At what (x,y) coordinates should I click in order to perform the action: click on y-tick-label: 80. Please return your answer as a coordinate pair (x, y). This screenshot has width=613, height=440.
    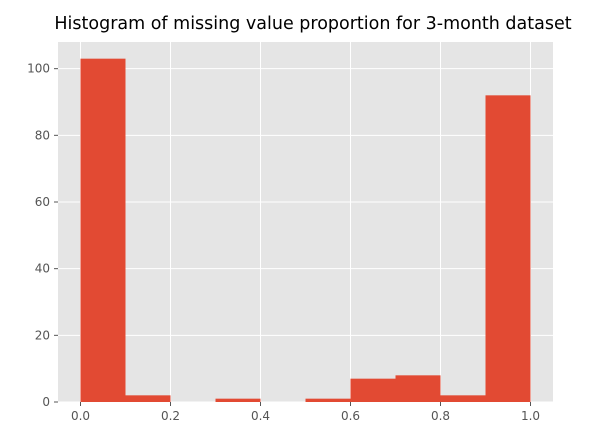
    Looking at the image, I should click on (42, 135).